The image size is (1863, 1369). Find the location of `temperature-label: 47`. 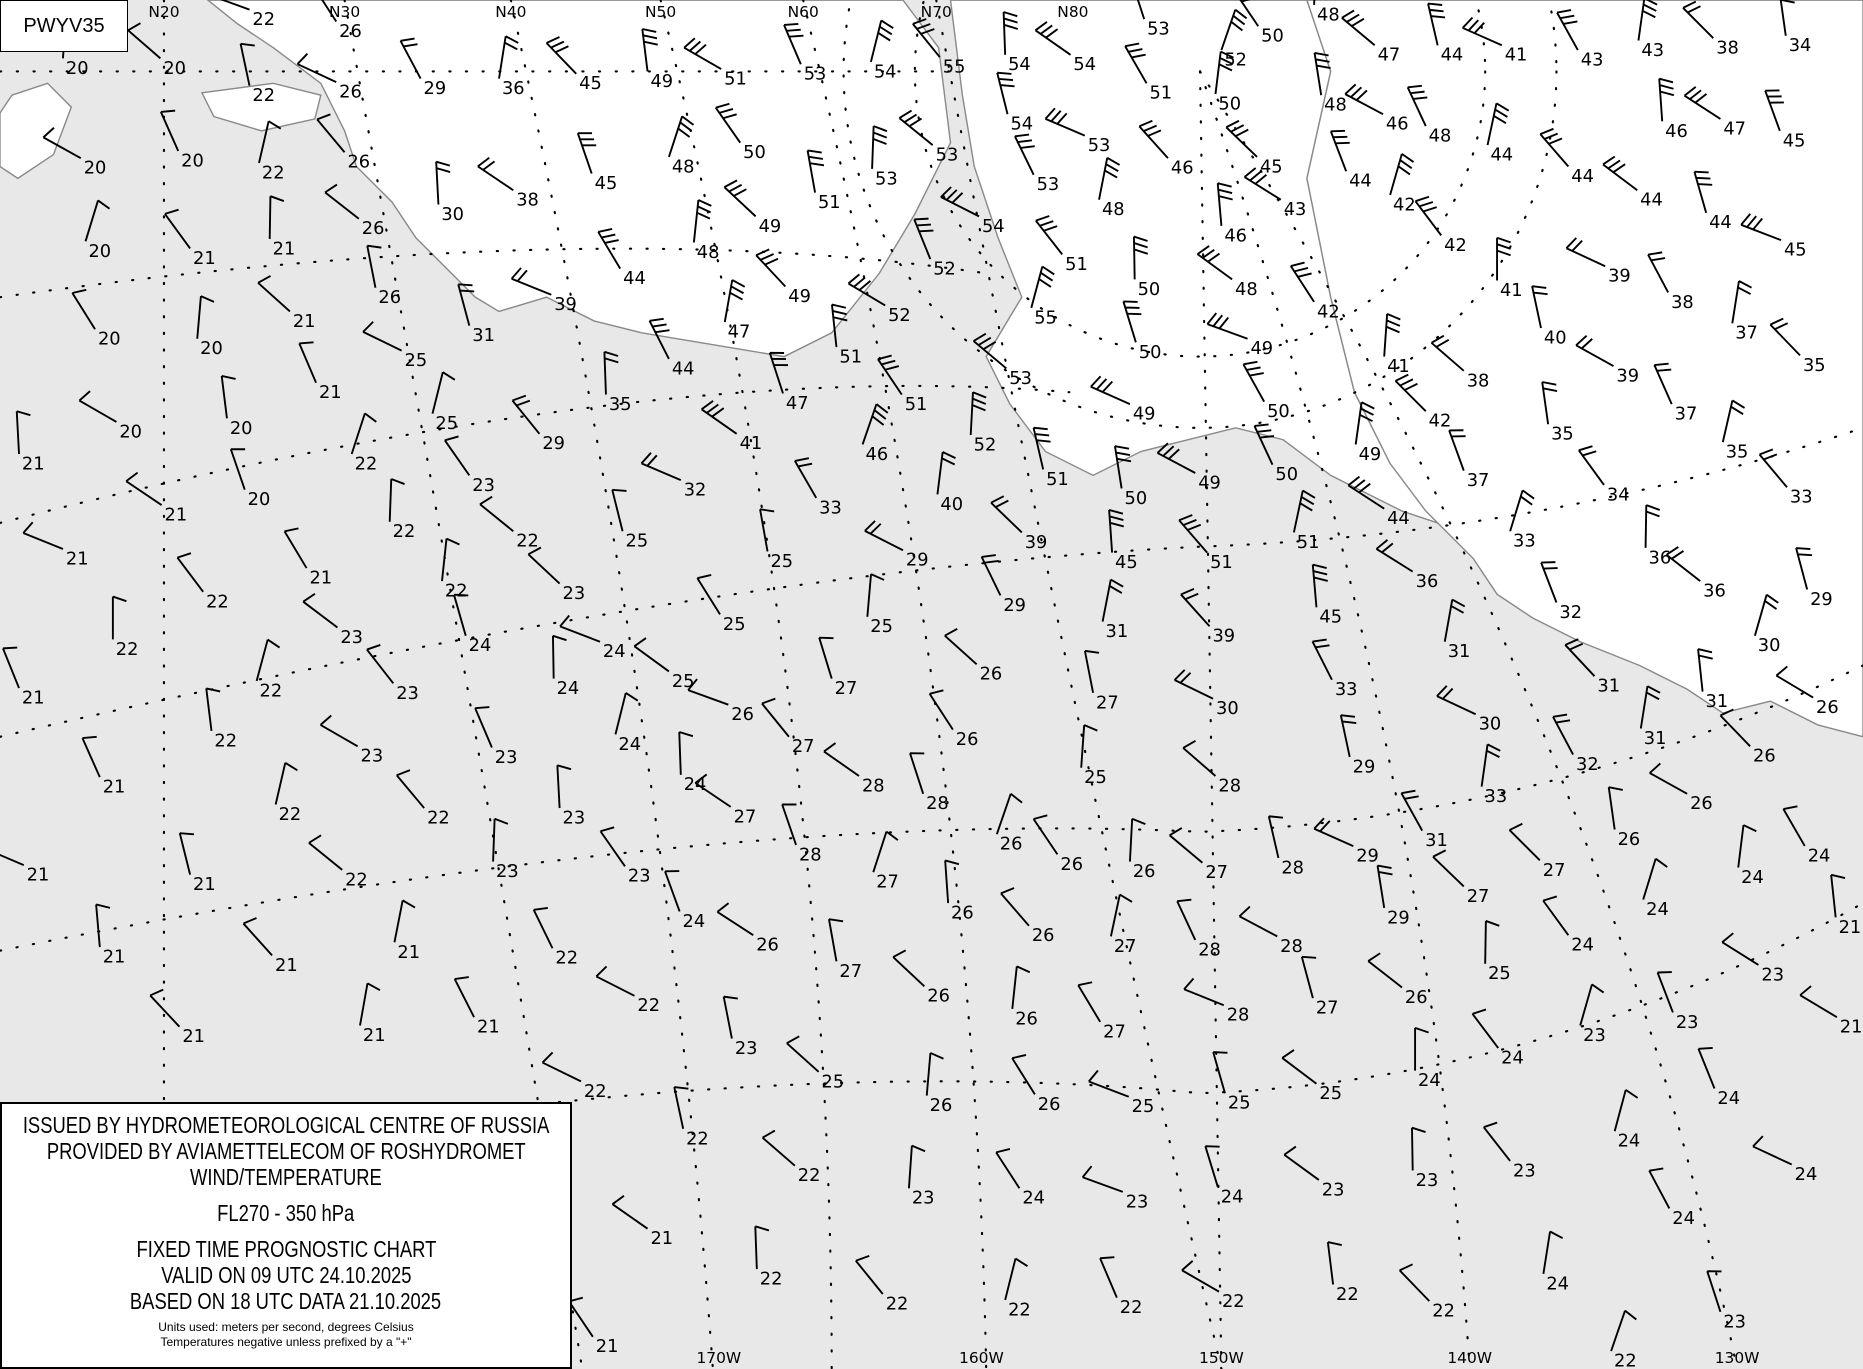

temperature-label: 47 is located at coordinates (1389, 55).